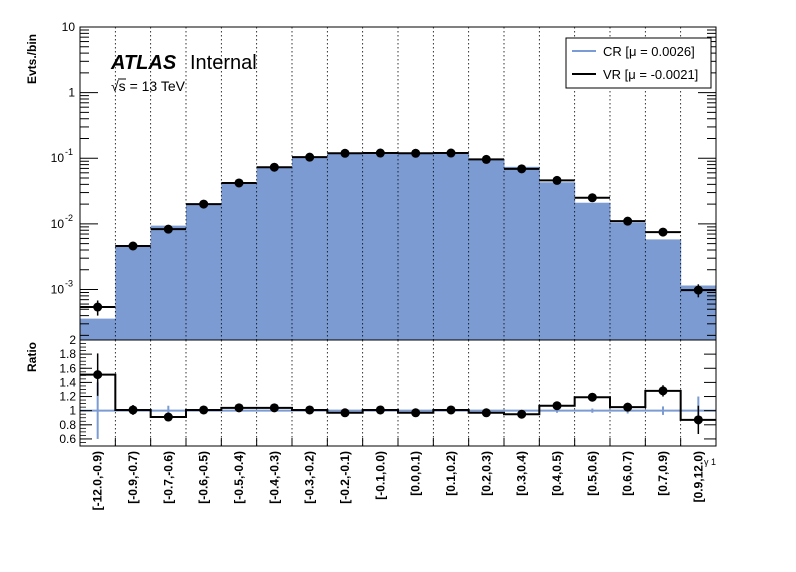 Image resolution: width=796 pixels, height=572 pixels. What do you see at coordinates (345, 477) in the screenshot?
I see `x-bin-label: [-0.2,-0.1)` at bounding box center [345, 477].